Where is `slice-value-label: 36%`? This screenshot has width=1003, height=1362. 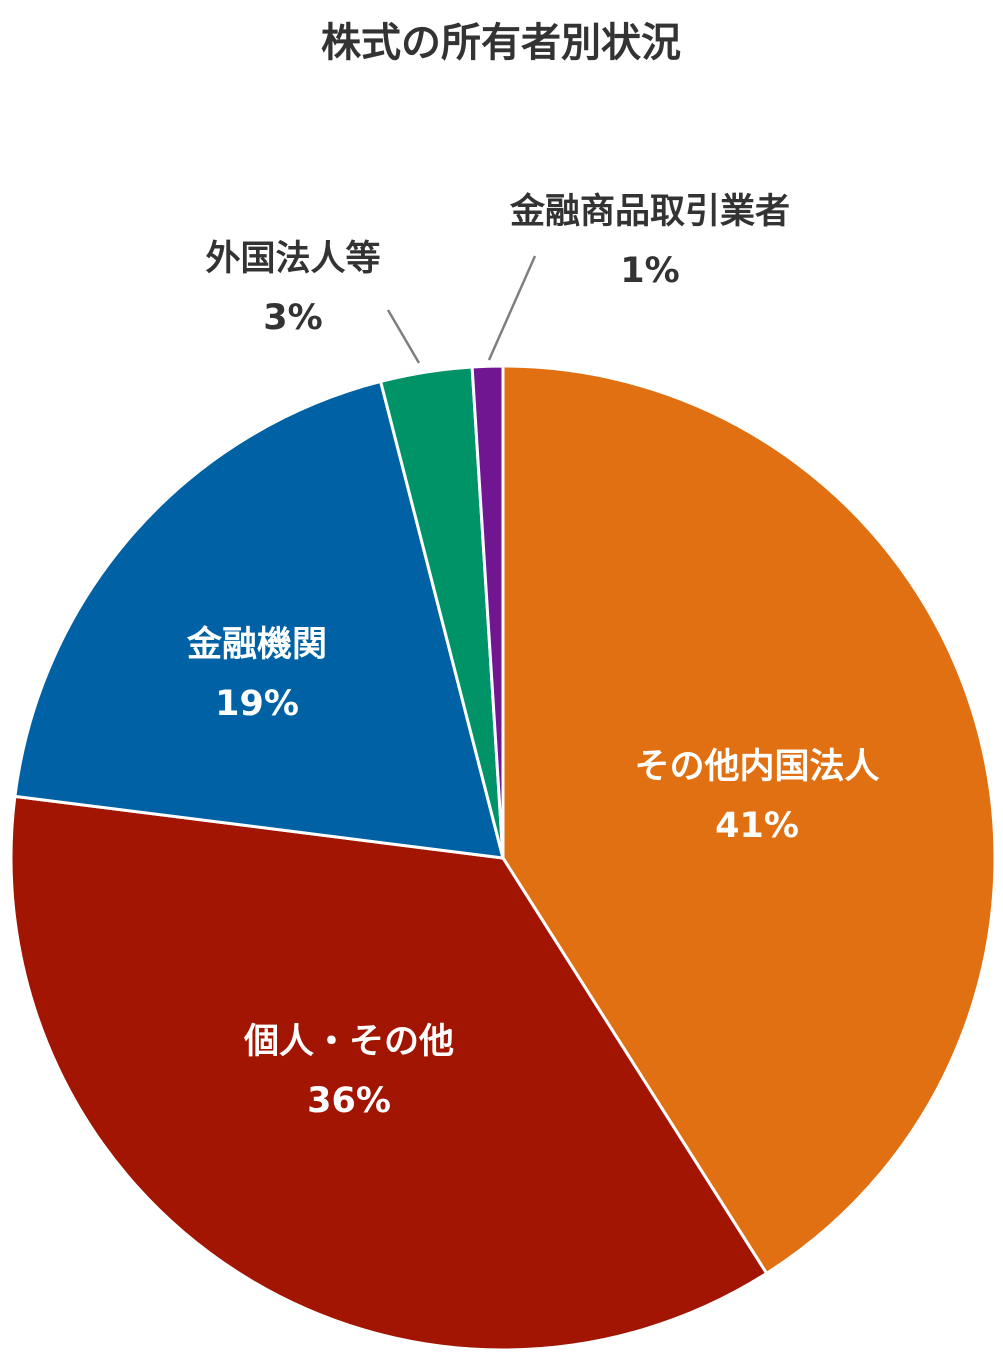 slice-value-label: 36% is located at coordinates (349, 1101).